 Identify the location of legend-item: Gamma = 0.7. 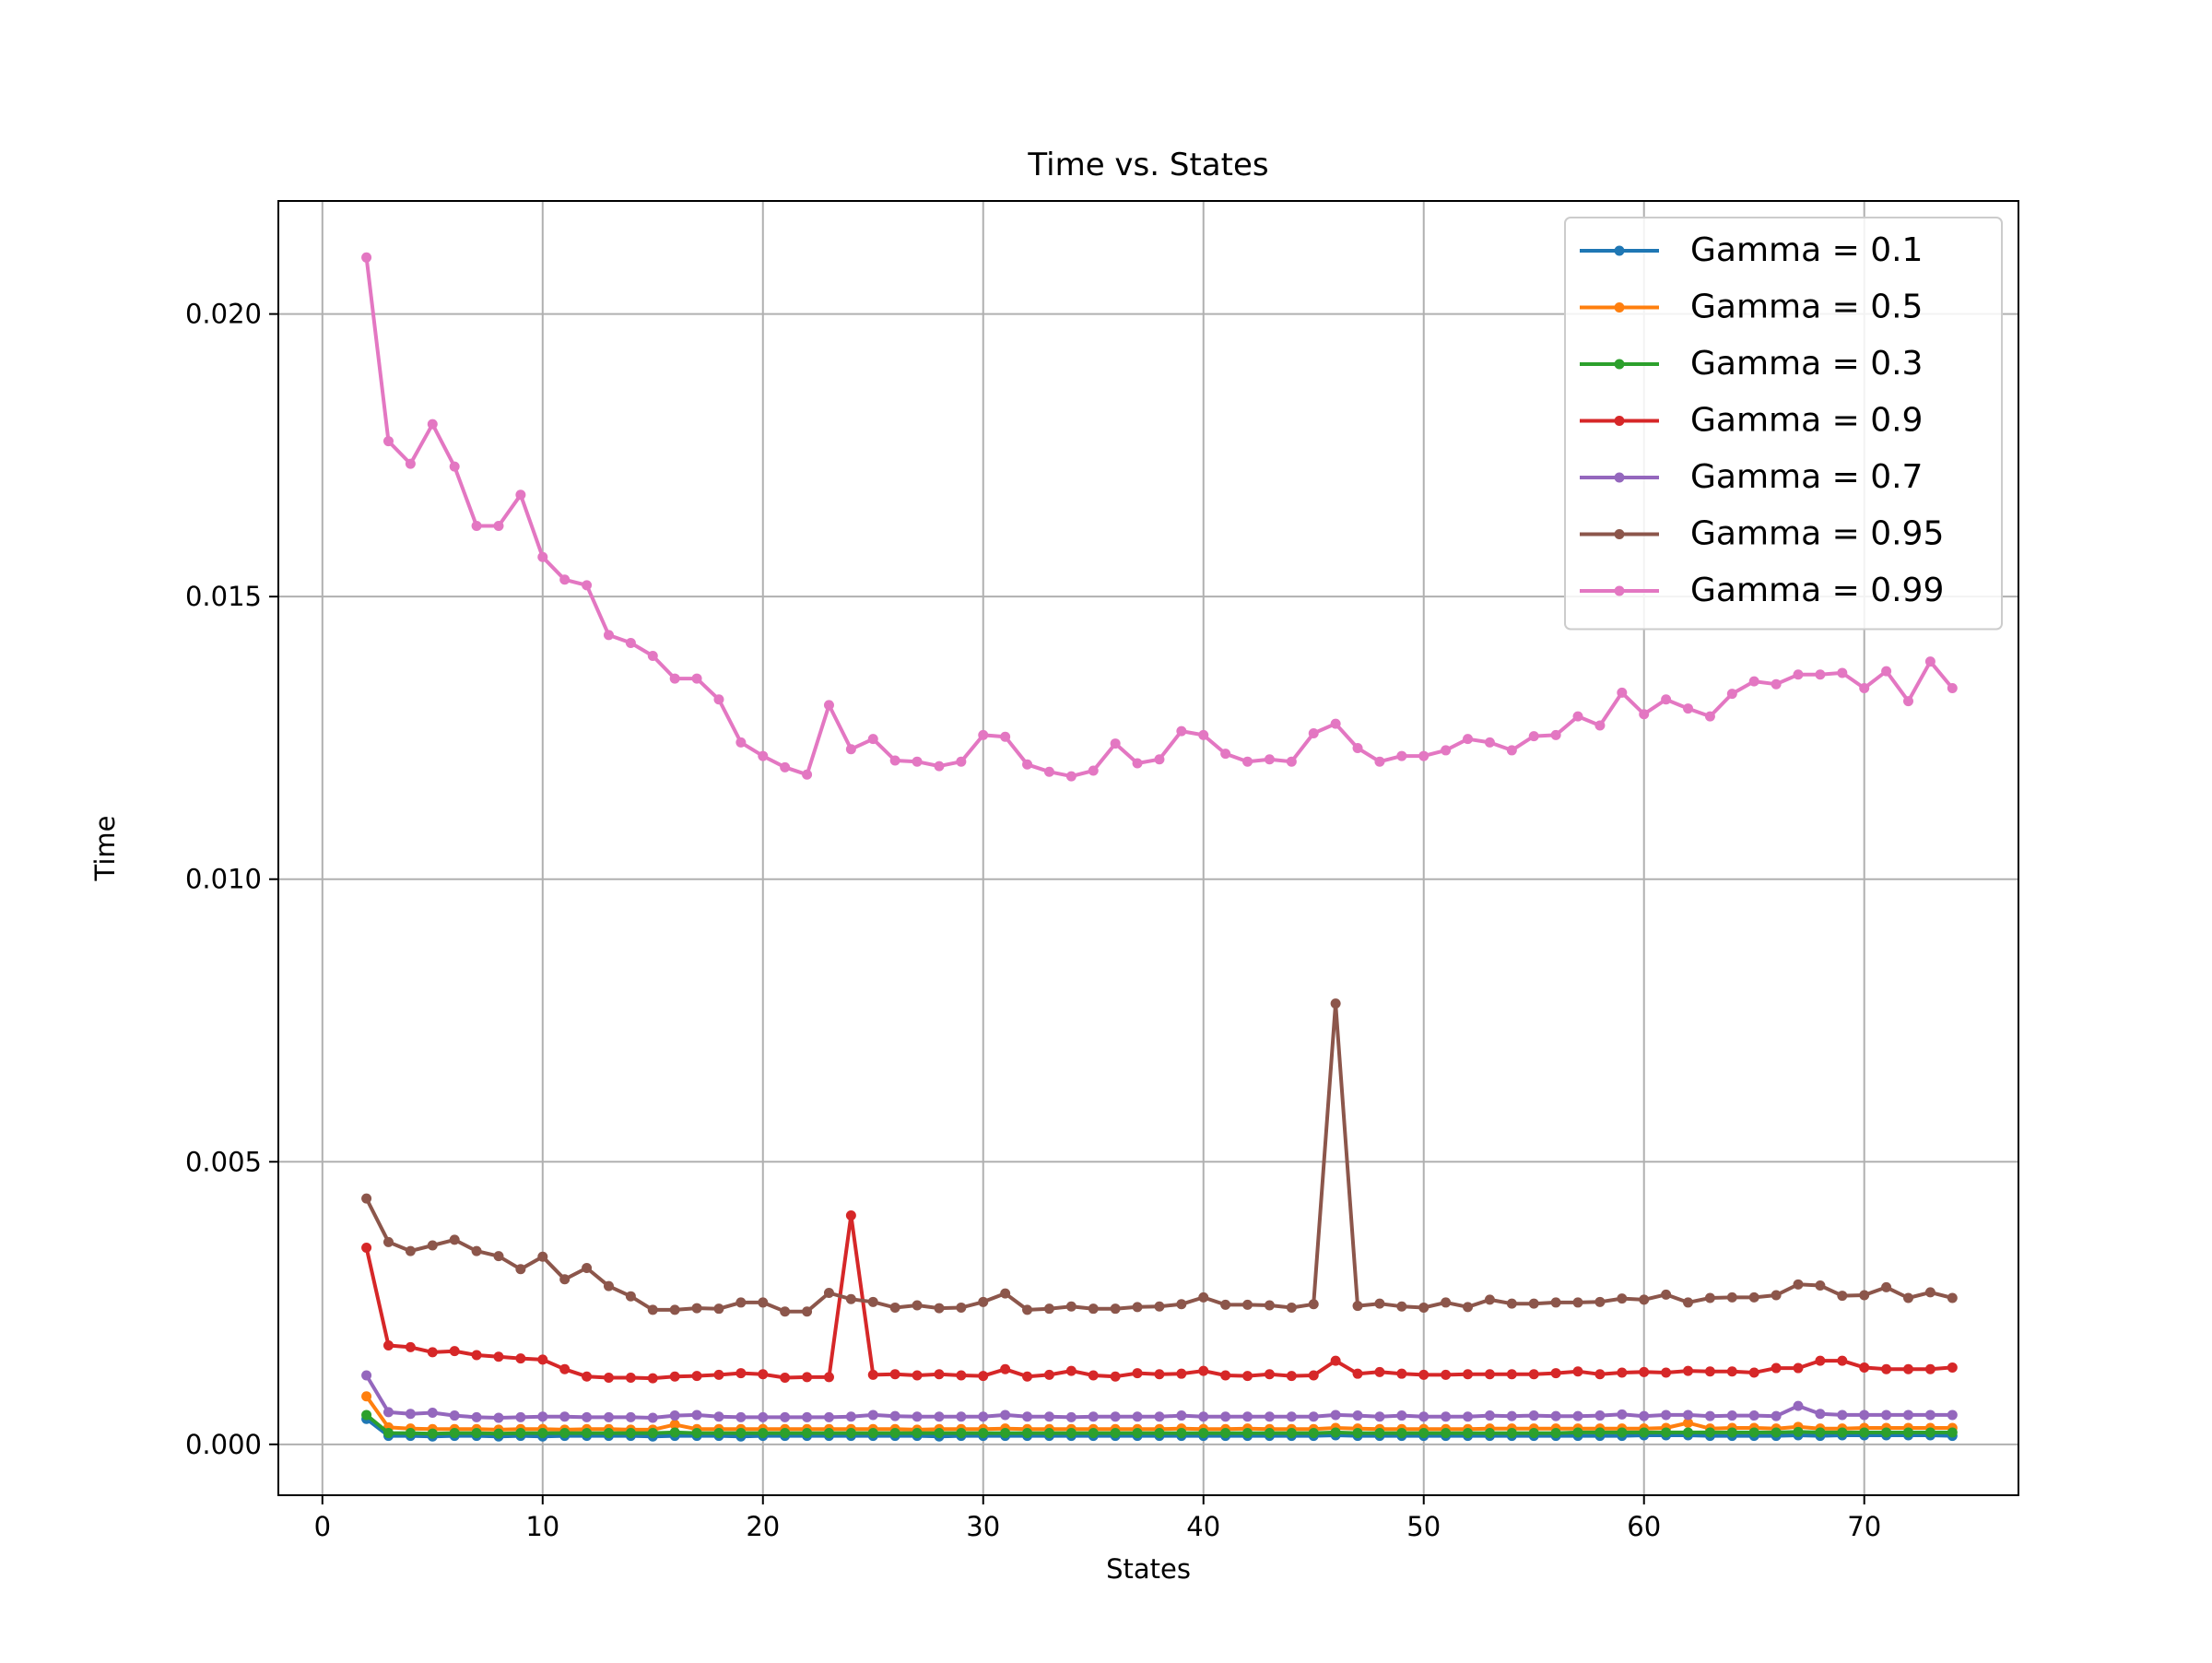
(1751, 477).